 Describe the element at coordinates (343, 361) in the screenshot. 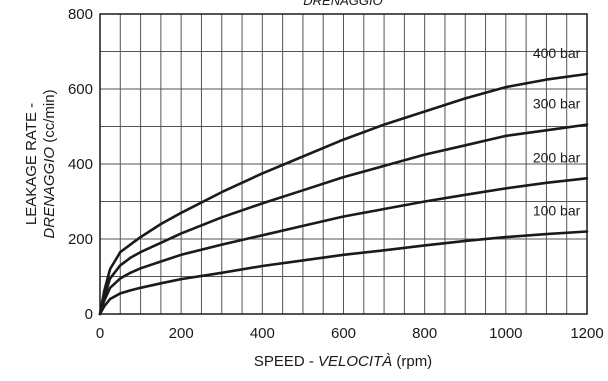

I see `x-axis-label: SPEED - VELOCITÀ (rpm)` at that location.